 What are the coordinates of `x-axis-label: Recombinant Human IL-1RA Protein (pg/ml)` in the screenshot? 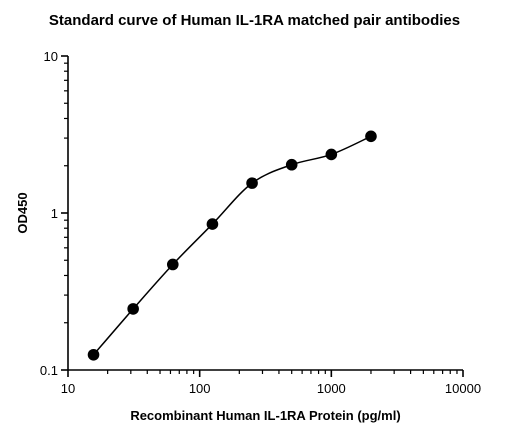 It's located at (265, 415).